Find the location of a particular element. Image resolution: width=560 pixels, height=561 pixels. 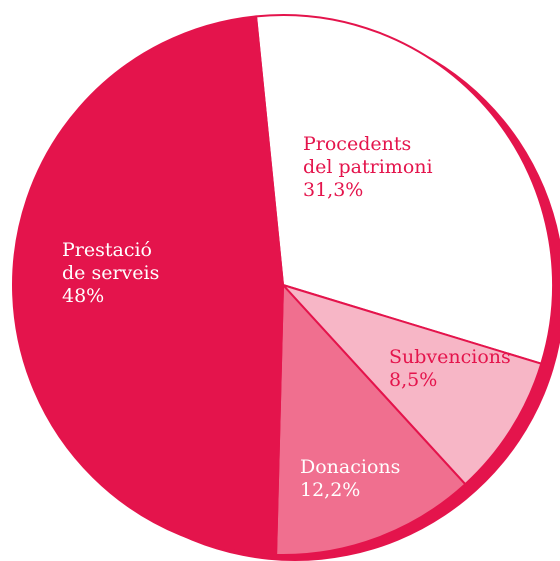

slice-value-label-2: 12,2% is located at coordinates (330, 490).